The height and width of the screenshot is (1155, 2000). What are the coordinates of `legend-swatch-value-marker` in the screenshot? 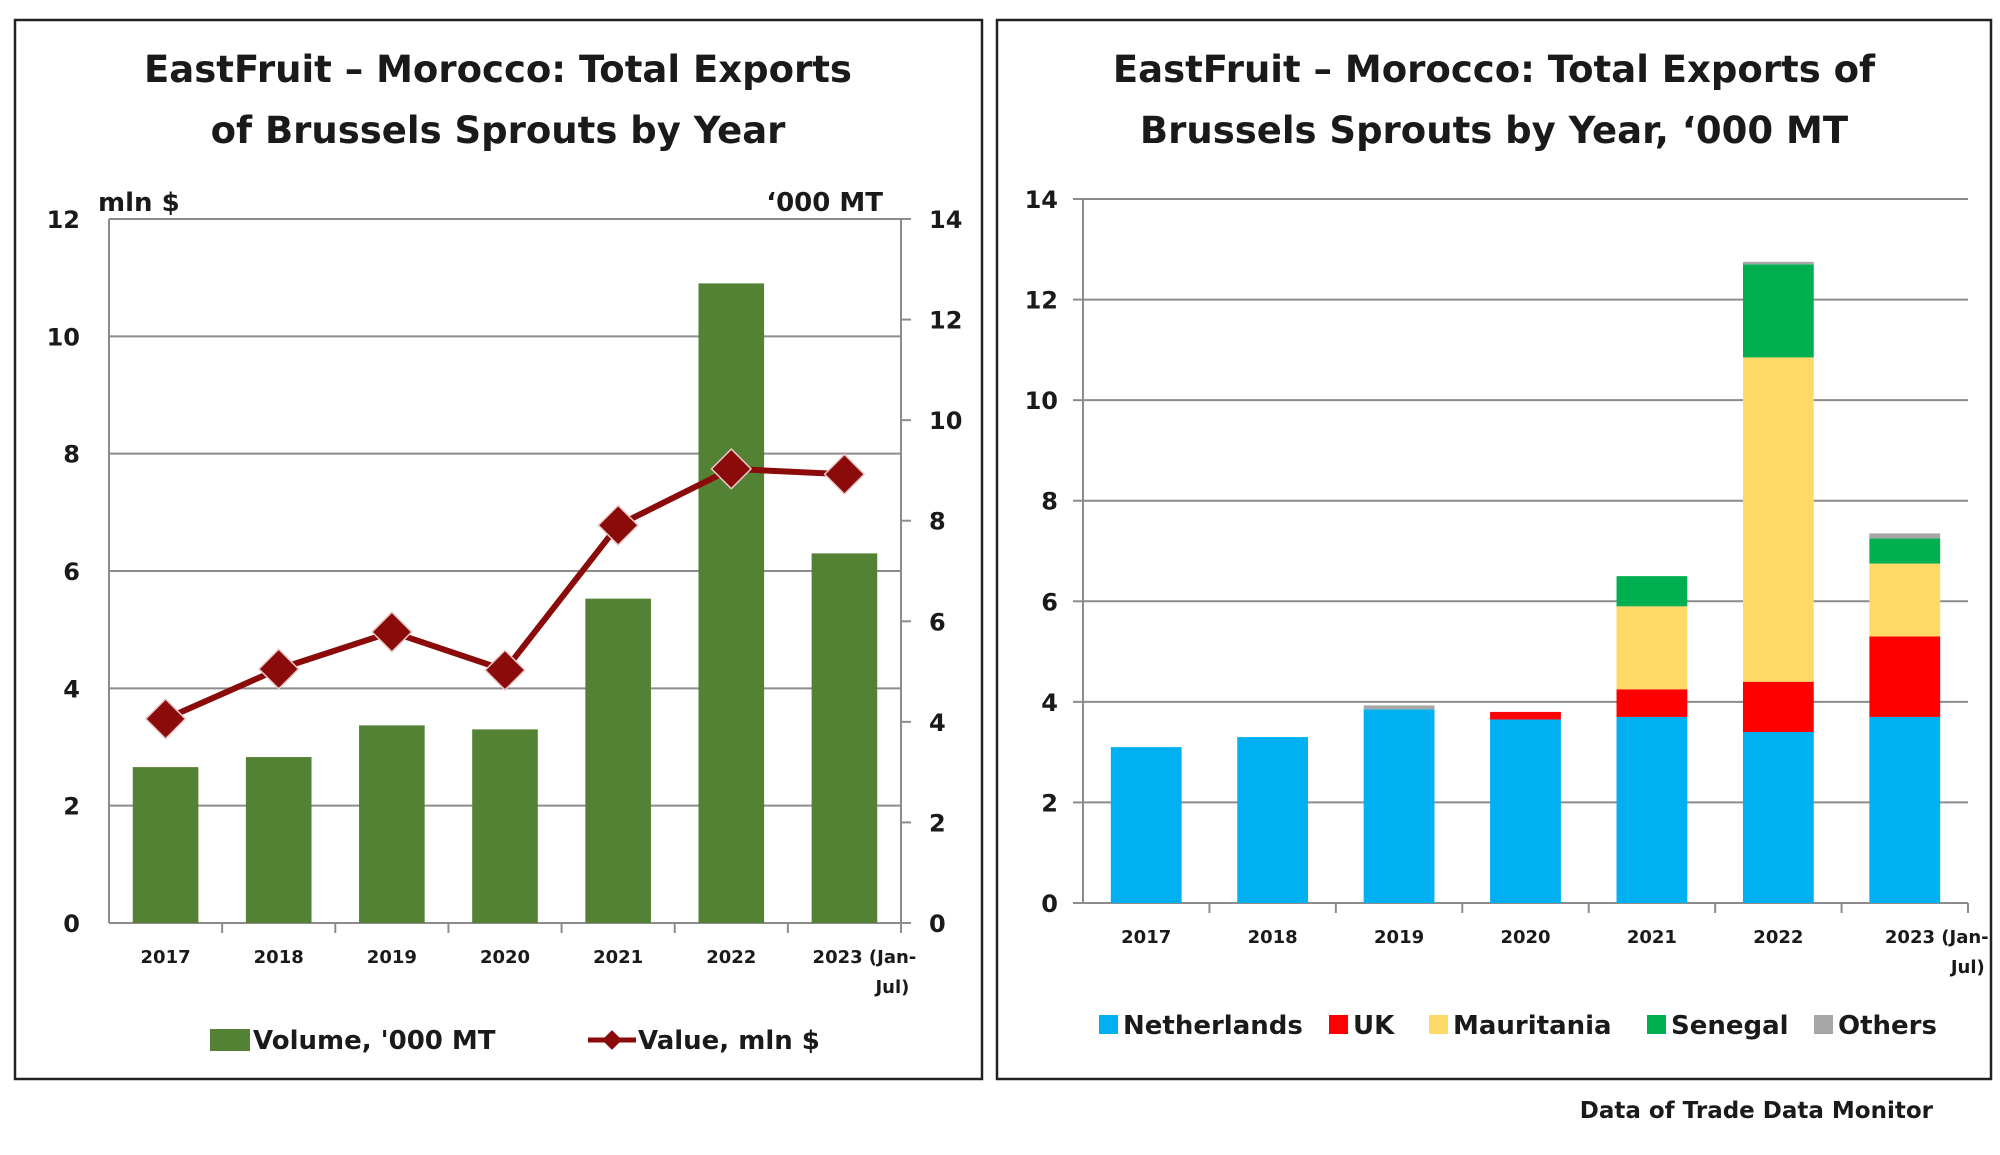 It's located at (612, 1040).